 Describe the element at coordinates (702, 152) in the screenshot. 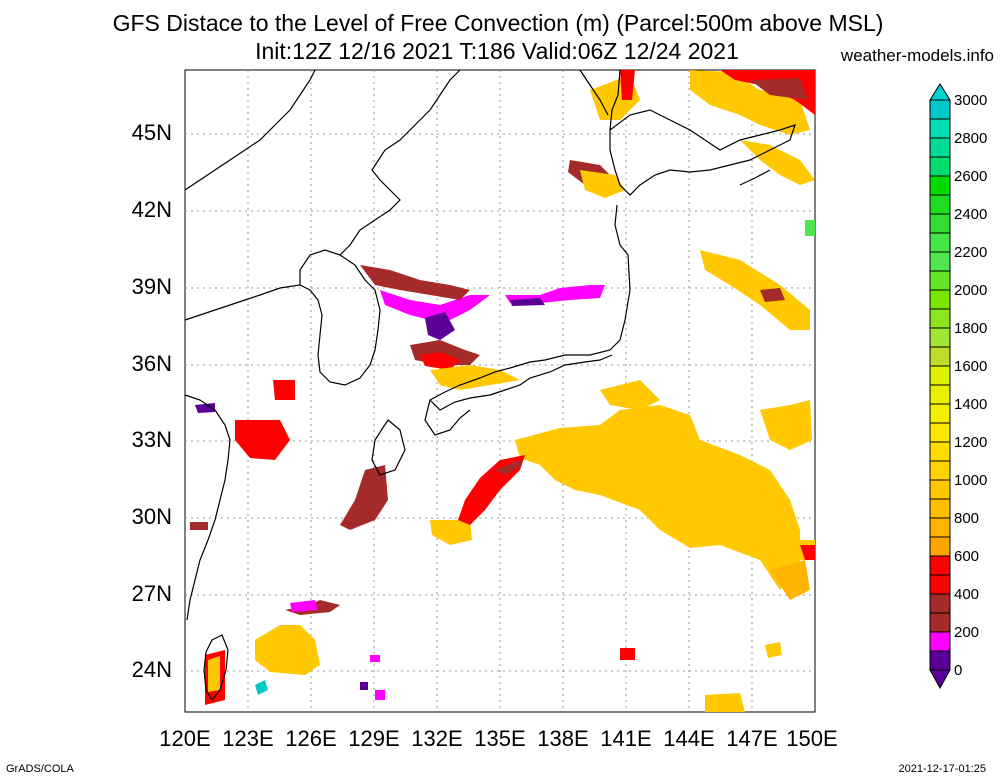

I see `hokkaido-coast` at that location.